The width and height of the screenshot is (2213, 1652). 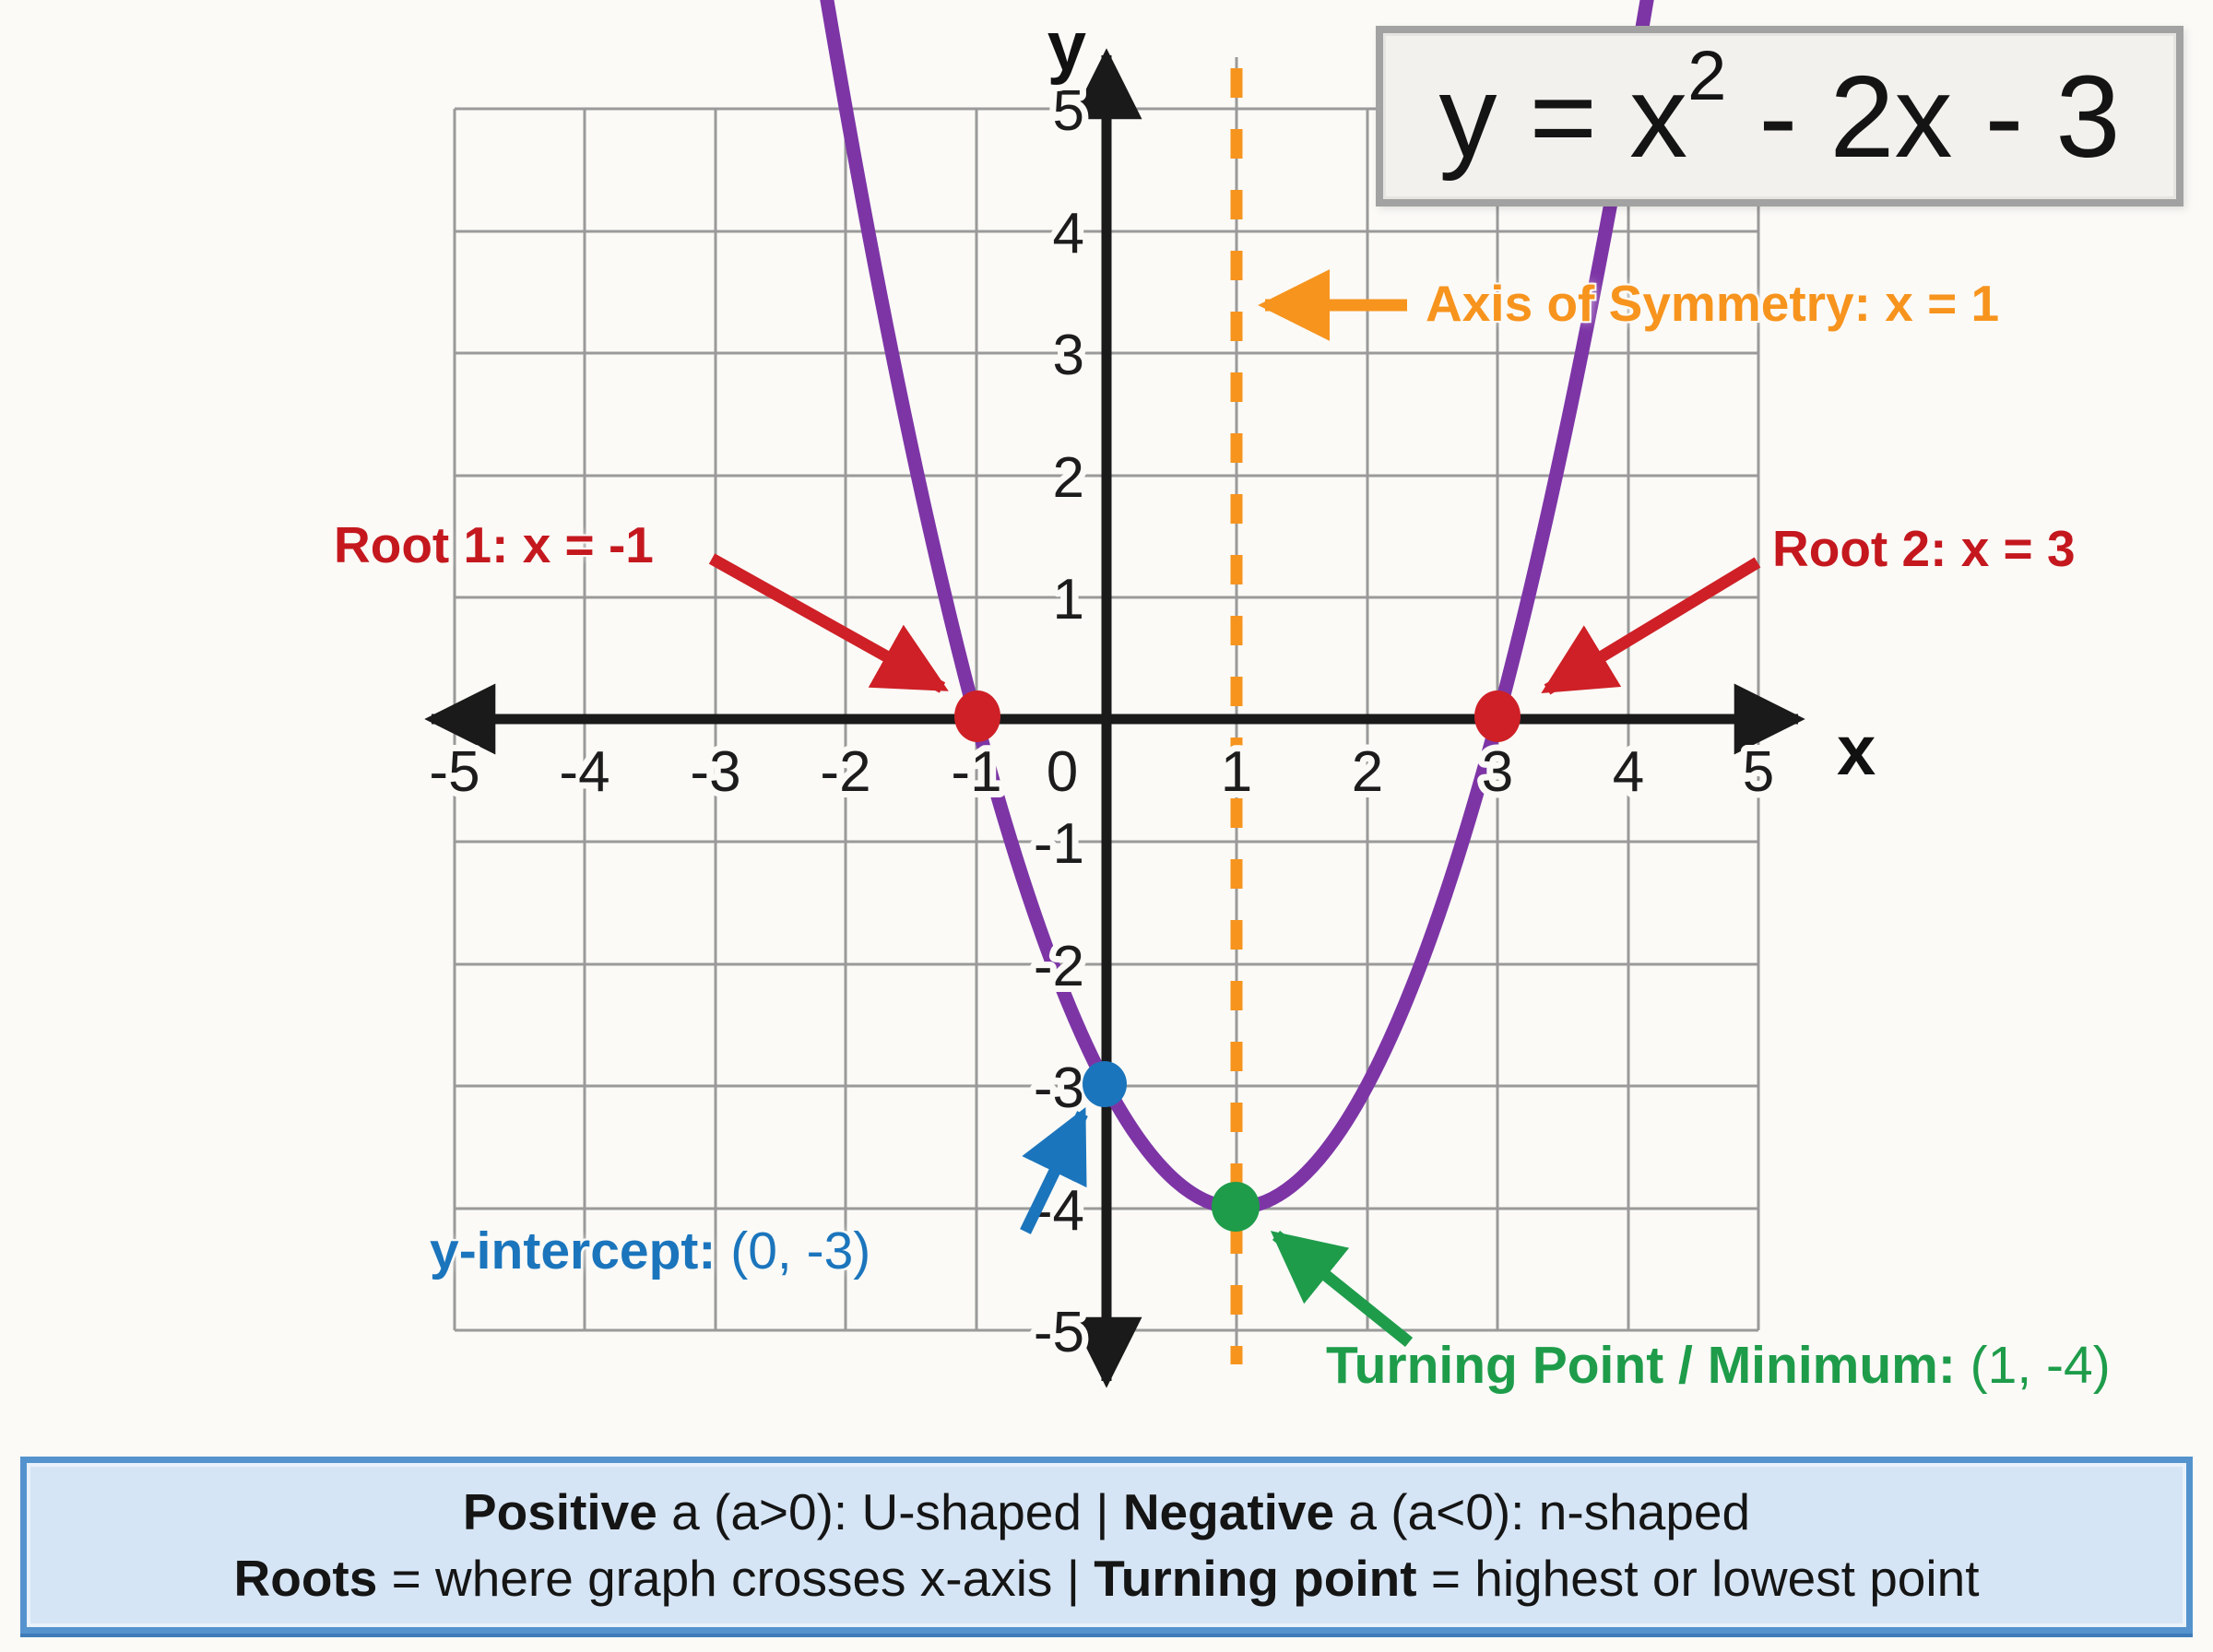 What do you see at coordinates (1342, 1289) in the screenshot?
I see `turning-point-arrow` at bounding box center [1342, 1289].